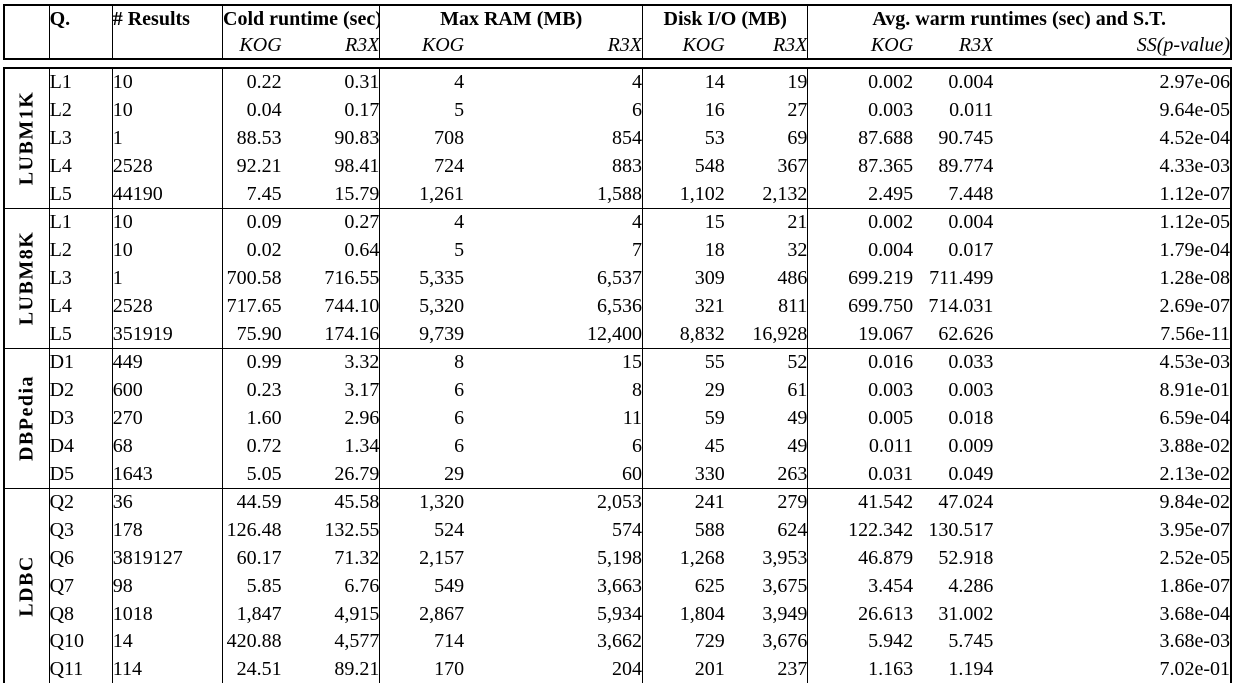 This screenshot has height=683, width=1238. What do you see at coordinates (264, 82) in the screenshot?
I see `cell-cold-kog: 0.22` at bounding box center [264, 82].